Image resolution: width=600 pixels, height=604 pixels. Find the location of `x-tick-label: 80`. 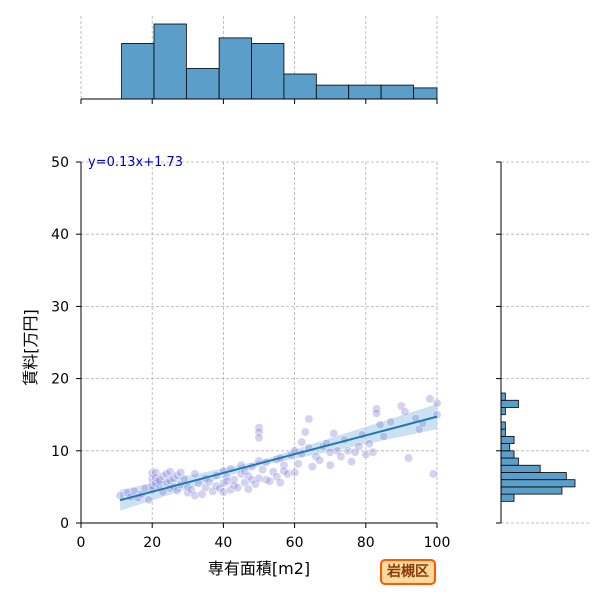

x-tick-label: 80 is located at coordinates (366, 543).